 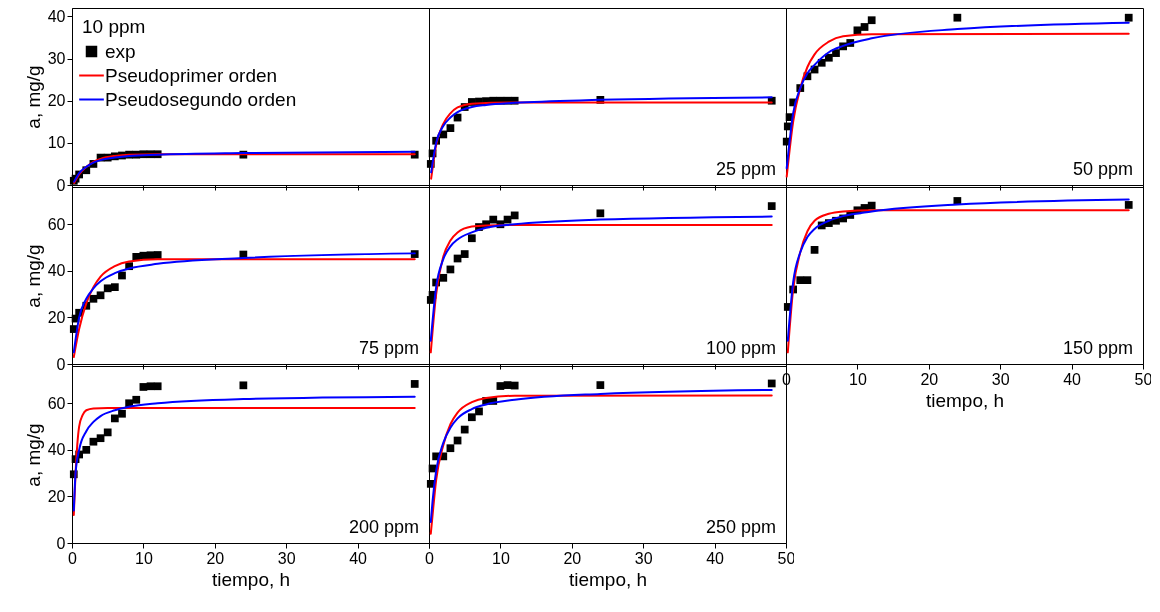 I want to click on annotation: 150 ppm, so click(x=1097, y=348).